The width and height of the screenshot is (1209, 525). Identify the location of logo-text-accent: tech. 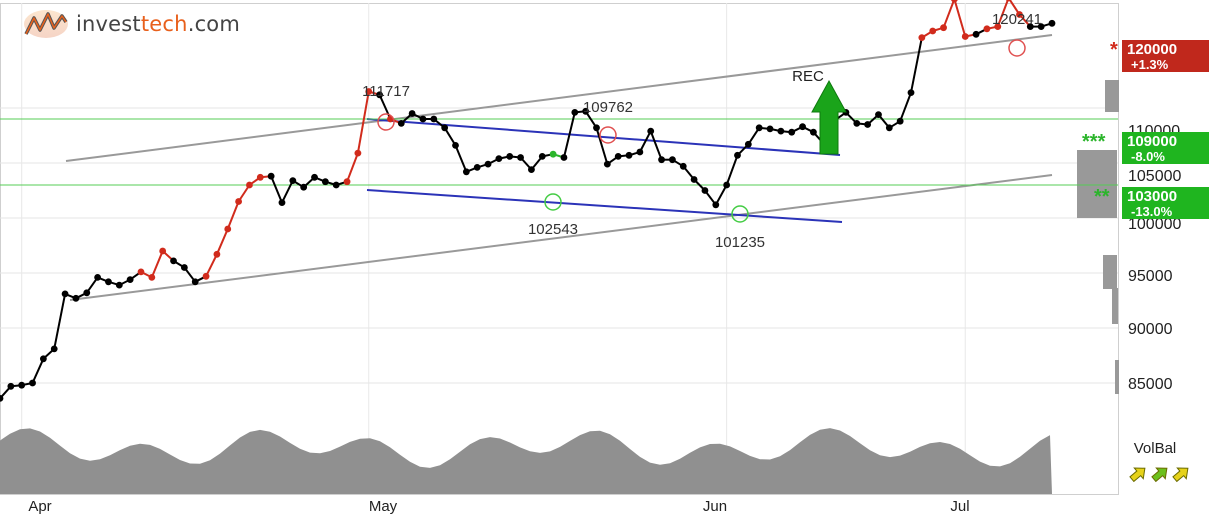
(164, 24).